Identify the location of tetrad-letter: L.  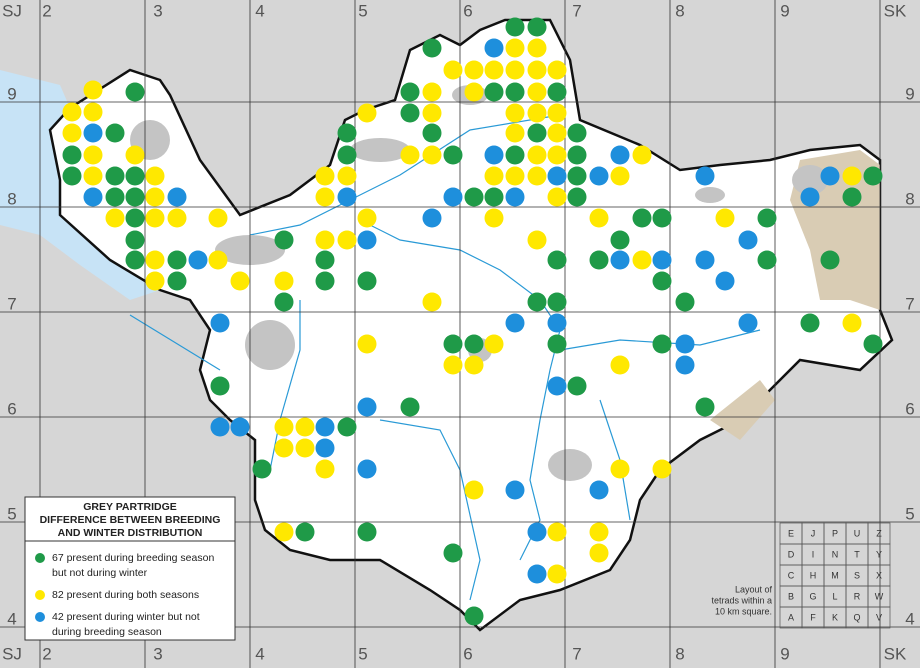
(834, 596).